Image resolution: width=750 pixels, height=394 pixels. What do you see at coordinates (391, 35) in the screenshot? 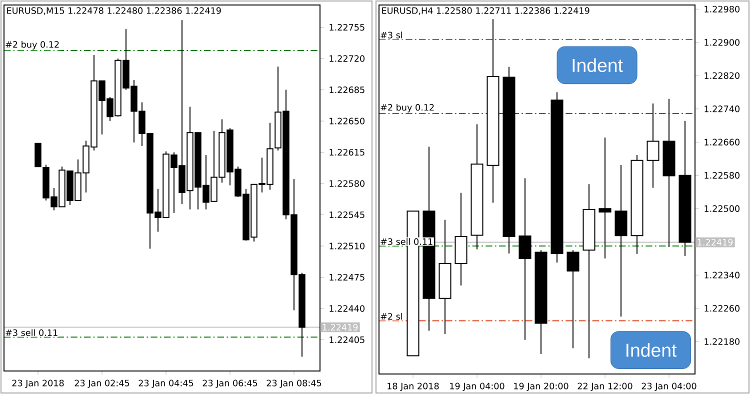
I see `ref-line-label: #3 sl` at bounding box center [391, 35].